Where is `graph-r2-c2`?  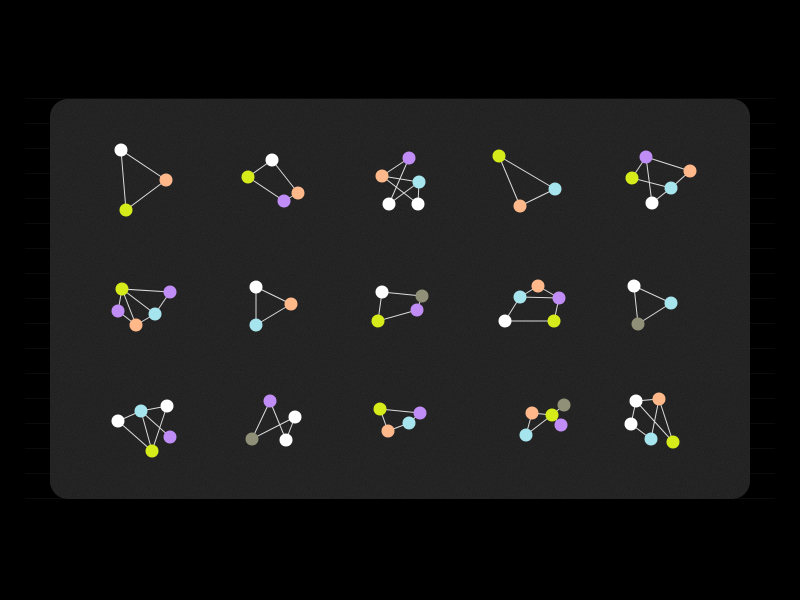 graph-r2-c2 is located at coordinates (273, 306).